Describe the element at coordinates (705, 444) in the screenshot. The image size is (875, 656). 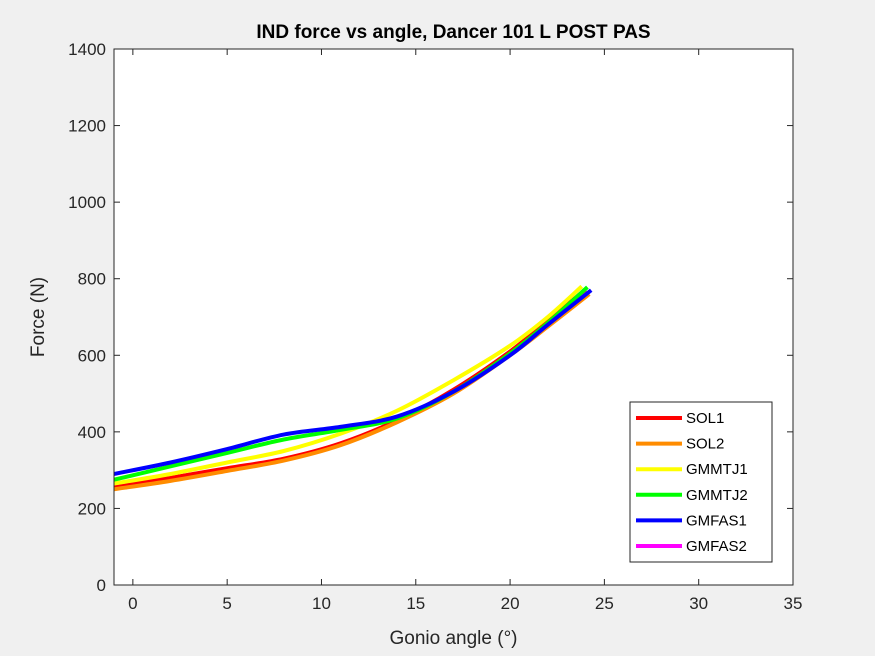
I see `legend-label-sol2: SOL2` at that location.